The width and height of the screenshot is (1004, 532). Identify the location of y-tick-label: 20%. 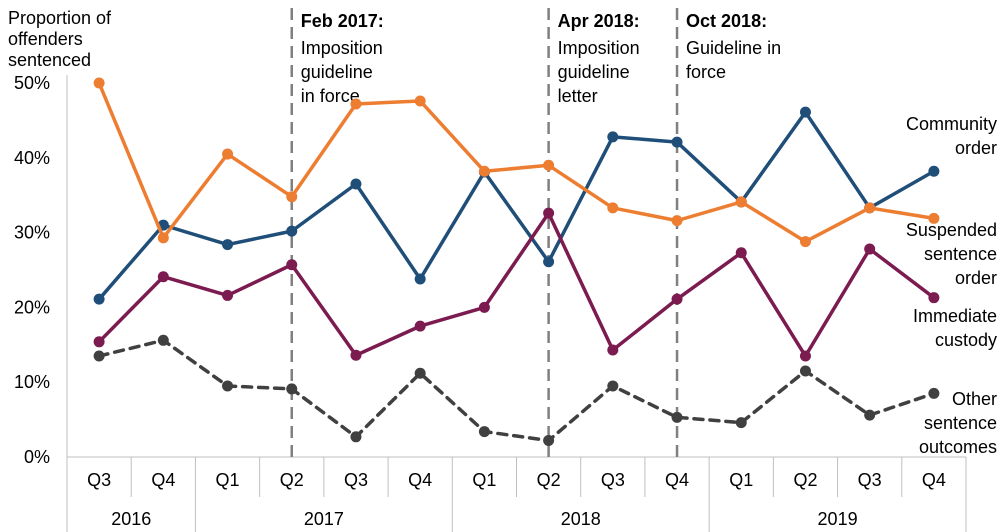
(32, 307).